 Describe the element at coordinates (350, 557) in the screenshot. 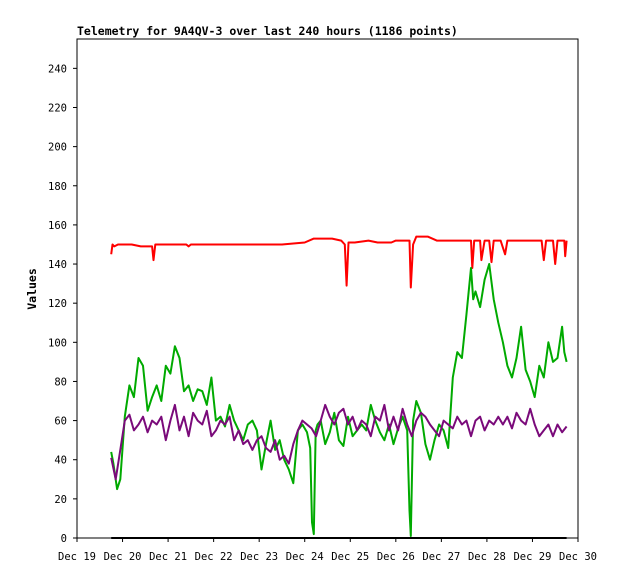

I see `x-tick-label: Dec 25` at that location.